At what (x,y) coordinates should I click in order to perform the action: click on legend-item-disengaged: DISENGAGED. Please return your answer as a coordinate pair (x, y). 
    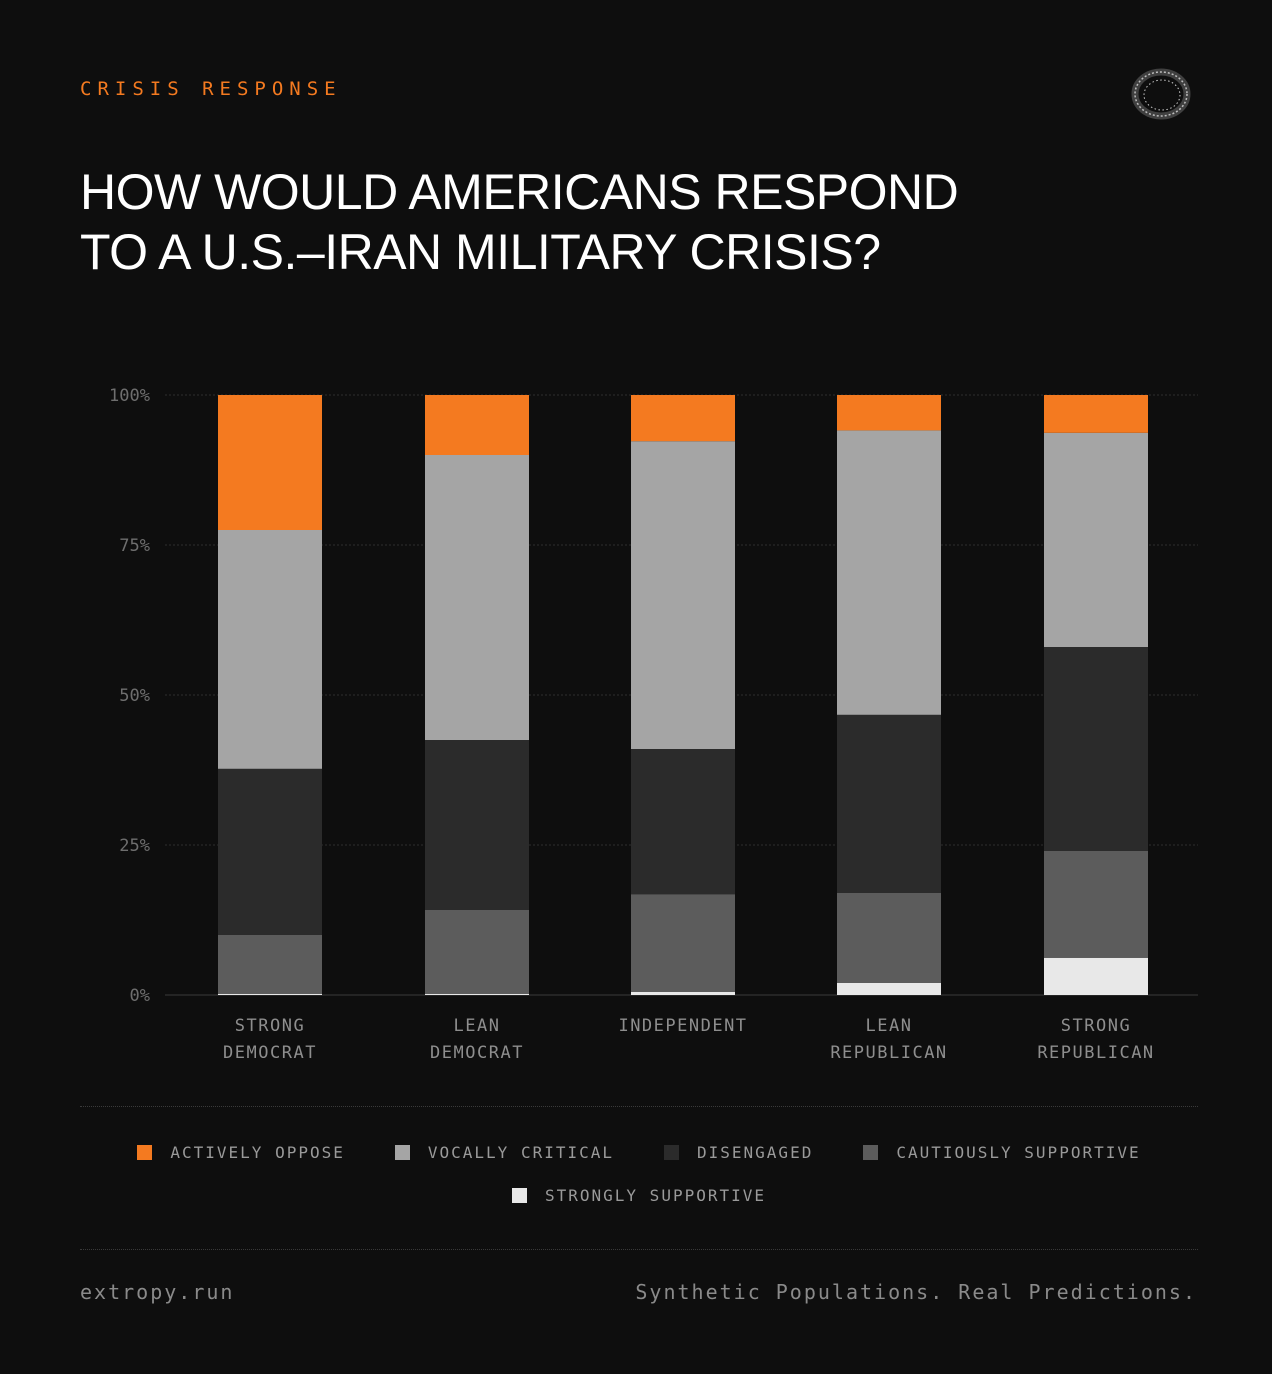
    Looking at the image, I should click on (738, 1152).